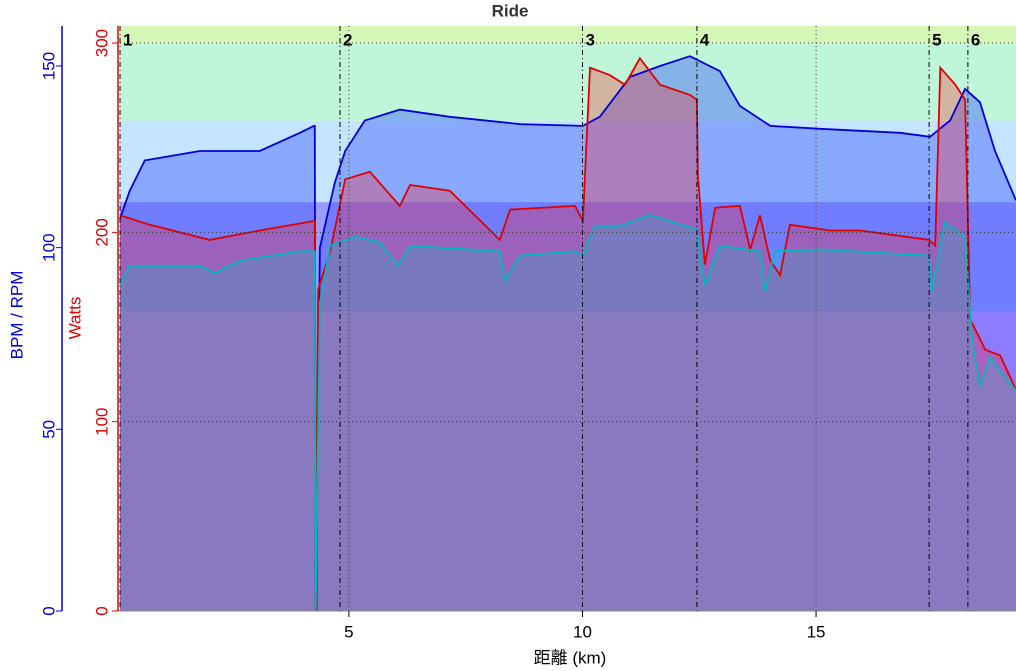  What do you see at coordinates (101, 610) in the screenshot?
I see `y2-tick-label: 0` at bounding box center [101, 610].